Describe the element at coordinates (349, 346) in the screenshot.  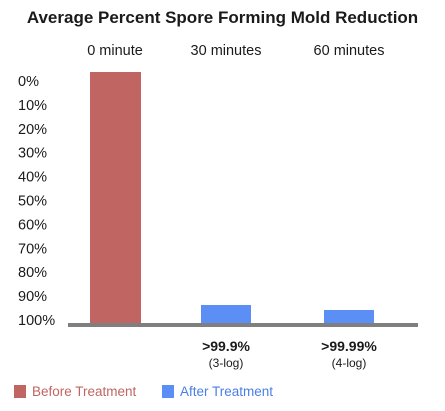
I see `bar-annotation-value: >99.99%` at that location.